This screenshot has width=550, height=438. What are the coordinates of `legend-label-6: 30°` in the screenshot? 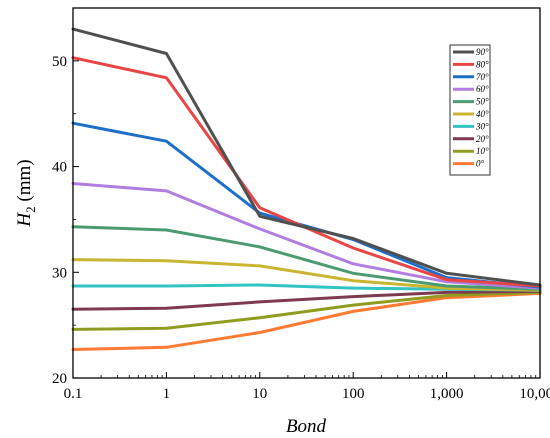 It's located at (482, 126).